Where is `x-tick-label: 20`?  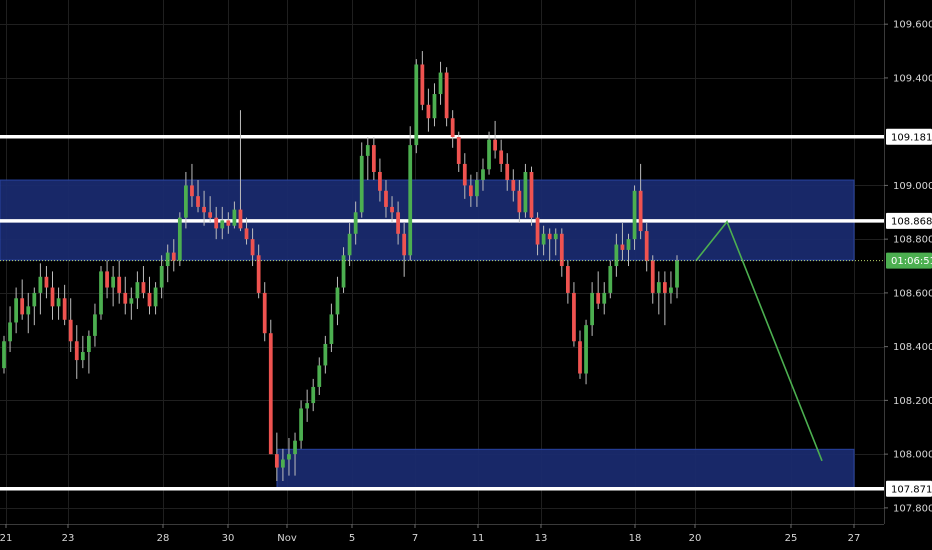 x-tick-label: 20 is located at coordinates (695, 538).